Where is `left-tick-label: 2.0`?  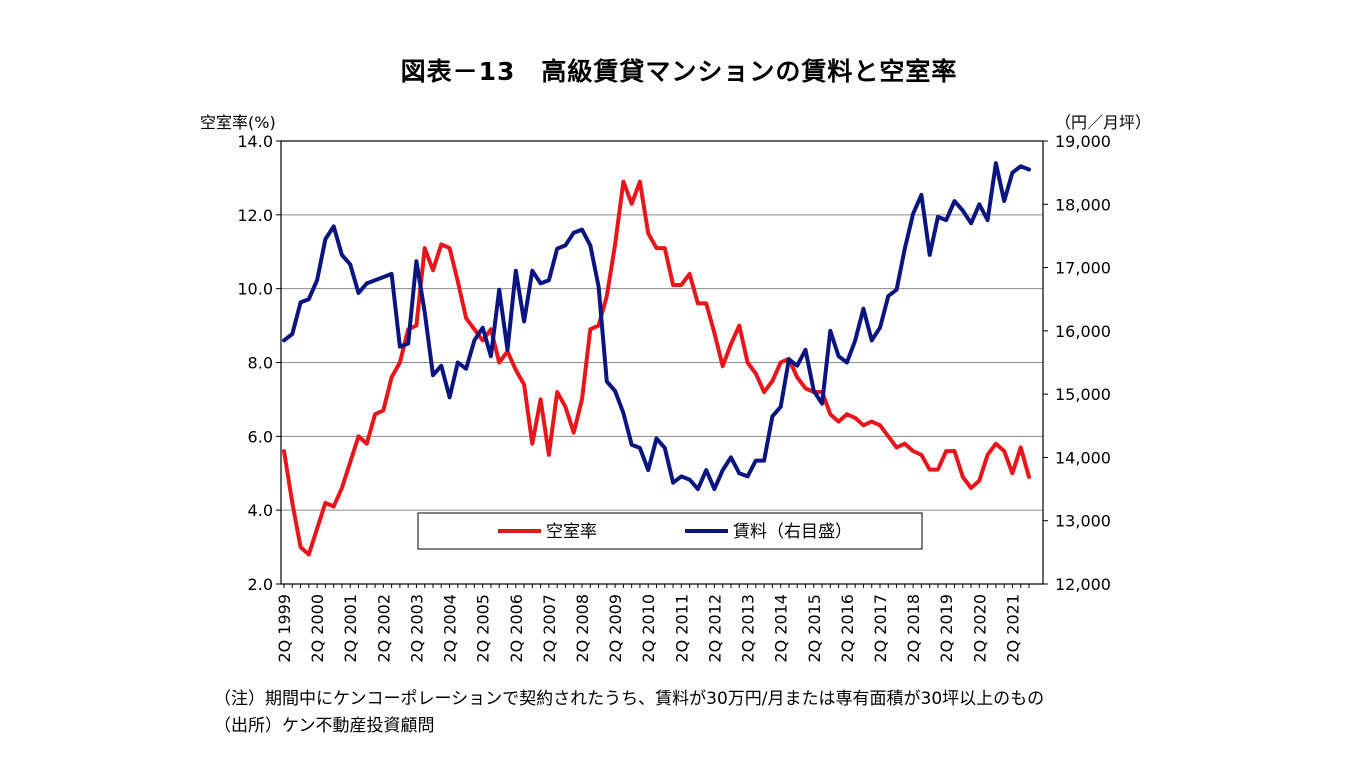
left-tick-label: 2.0 is located at coordinates (260, 584).